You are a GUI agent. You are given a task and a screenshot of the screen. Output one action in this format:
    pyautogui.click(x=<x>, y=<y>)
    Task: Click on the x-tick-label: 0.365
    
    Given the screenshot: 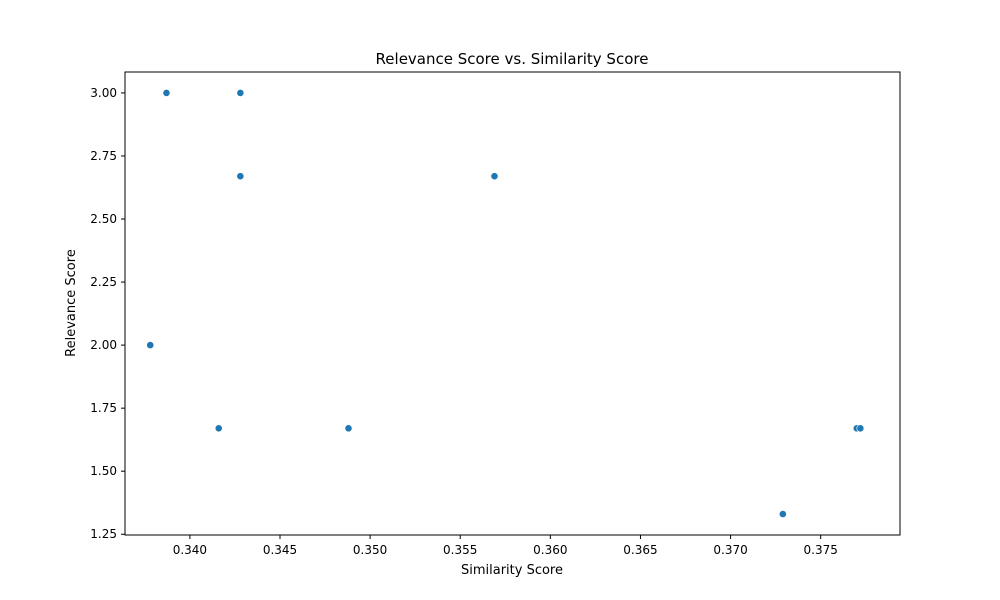 What is the action you would take?
    pyautogui.click(x=640, y=550)
    